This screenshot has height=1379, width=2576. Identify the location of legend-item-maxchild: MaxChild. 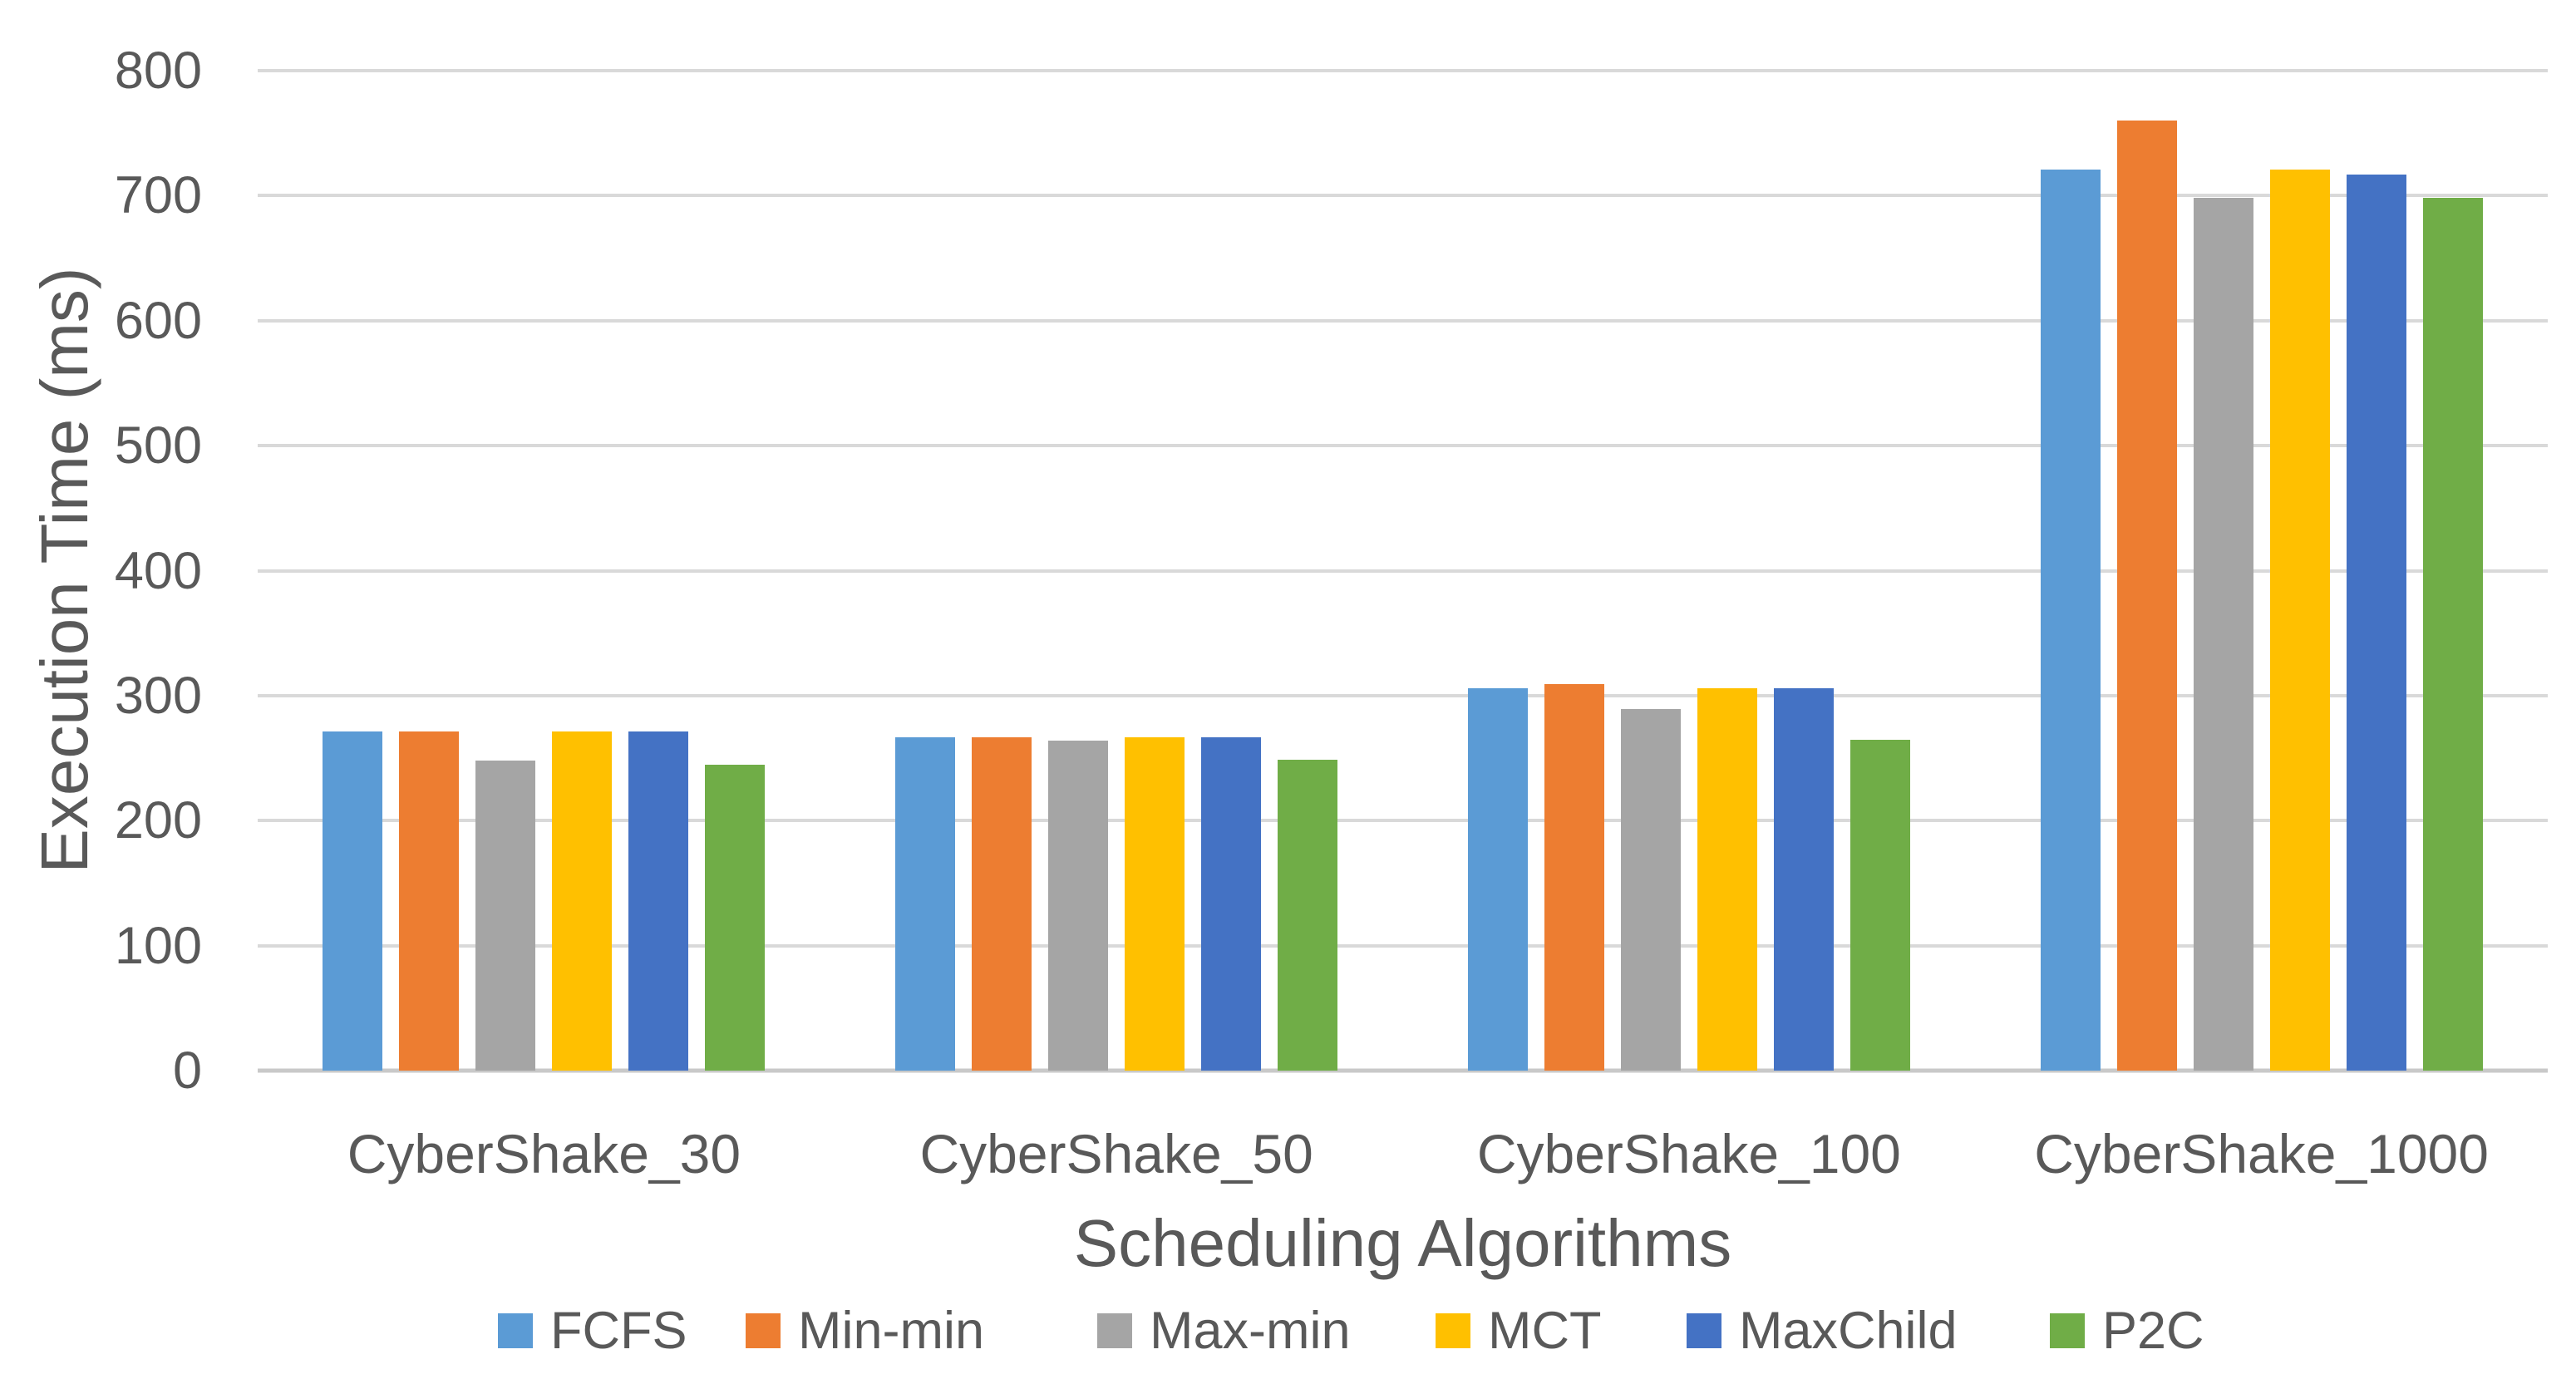
(1822, 1331).